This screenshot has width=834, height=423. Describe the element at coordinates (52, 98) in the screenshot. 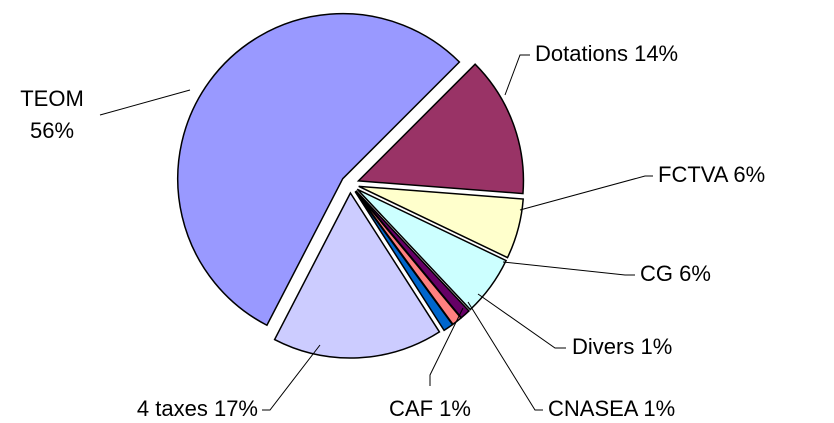

I see `category-label: TEOM` at that location.